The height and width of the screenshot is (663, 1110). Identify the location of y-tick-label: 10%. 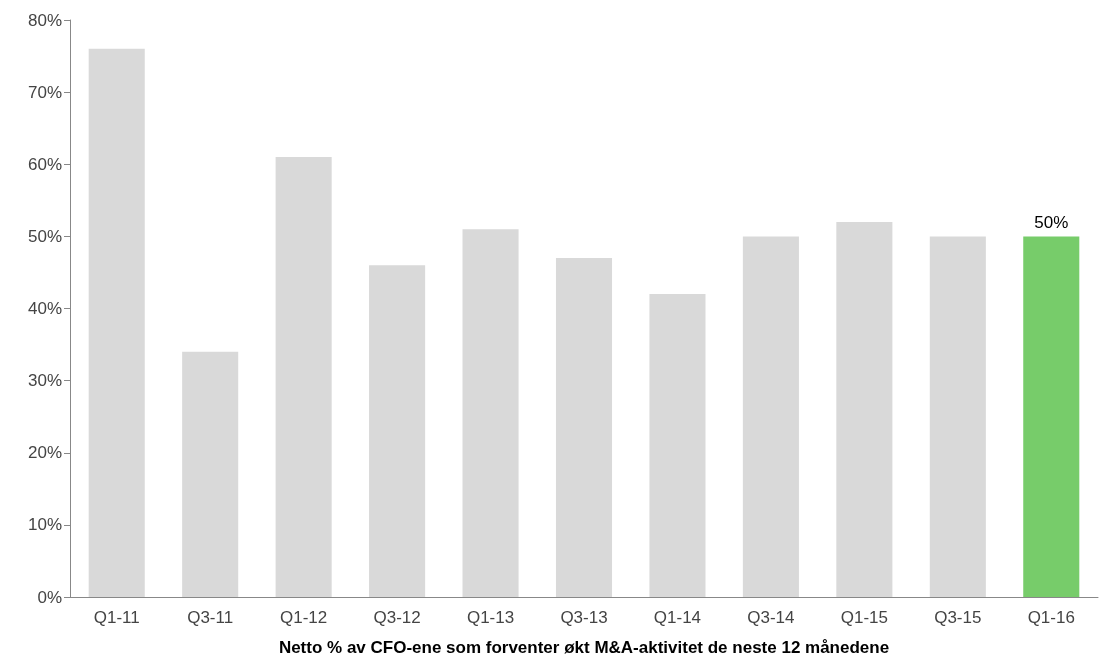
(44, 525).